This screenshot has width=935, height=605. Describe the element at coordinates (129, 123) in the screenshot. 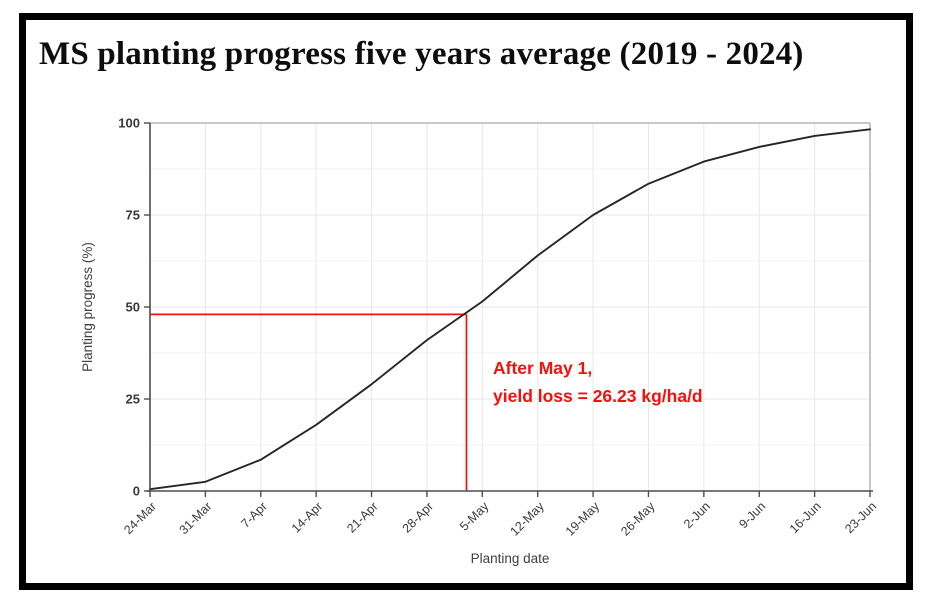

I see `y-tick-label: 100` at that location.